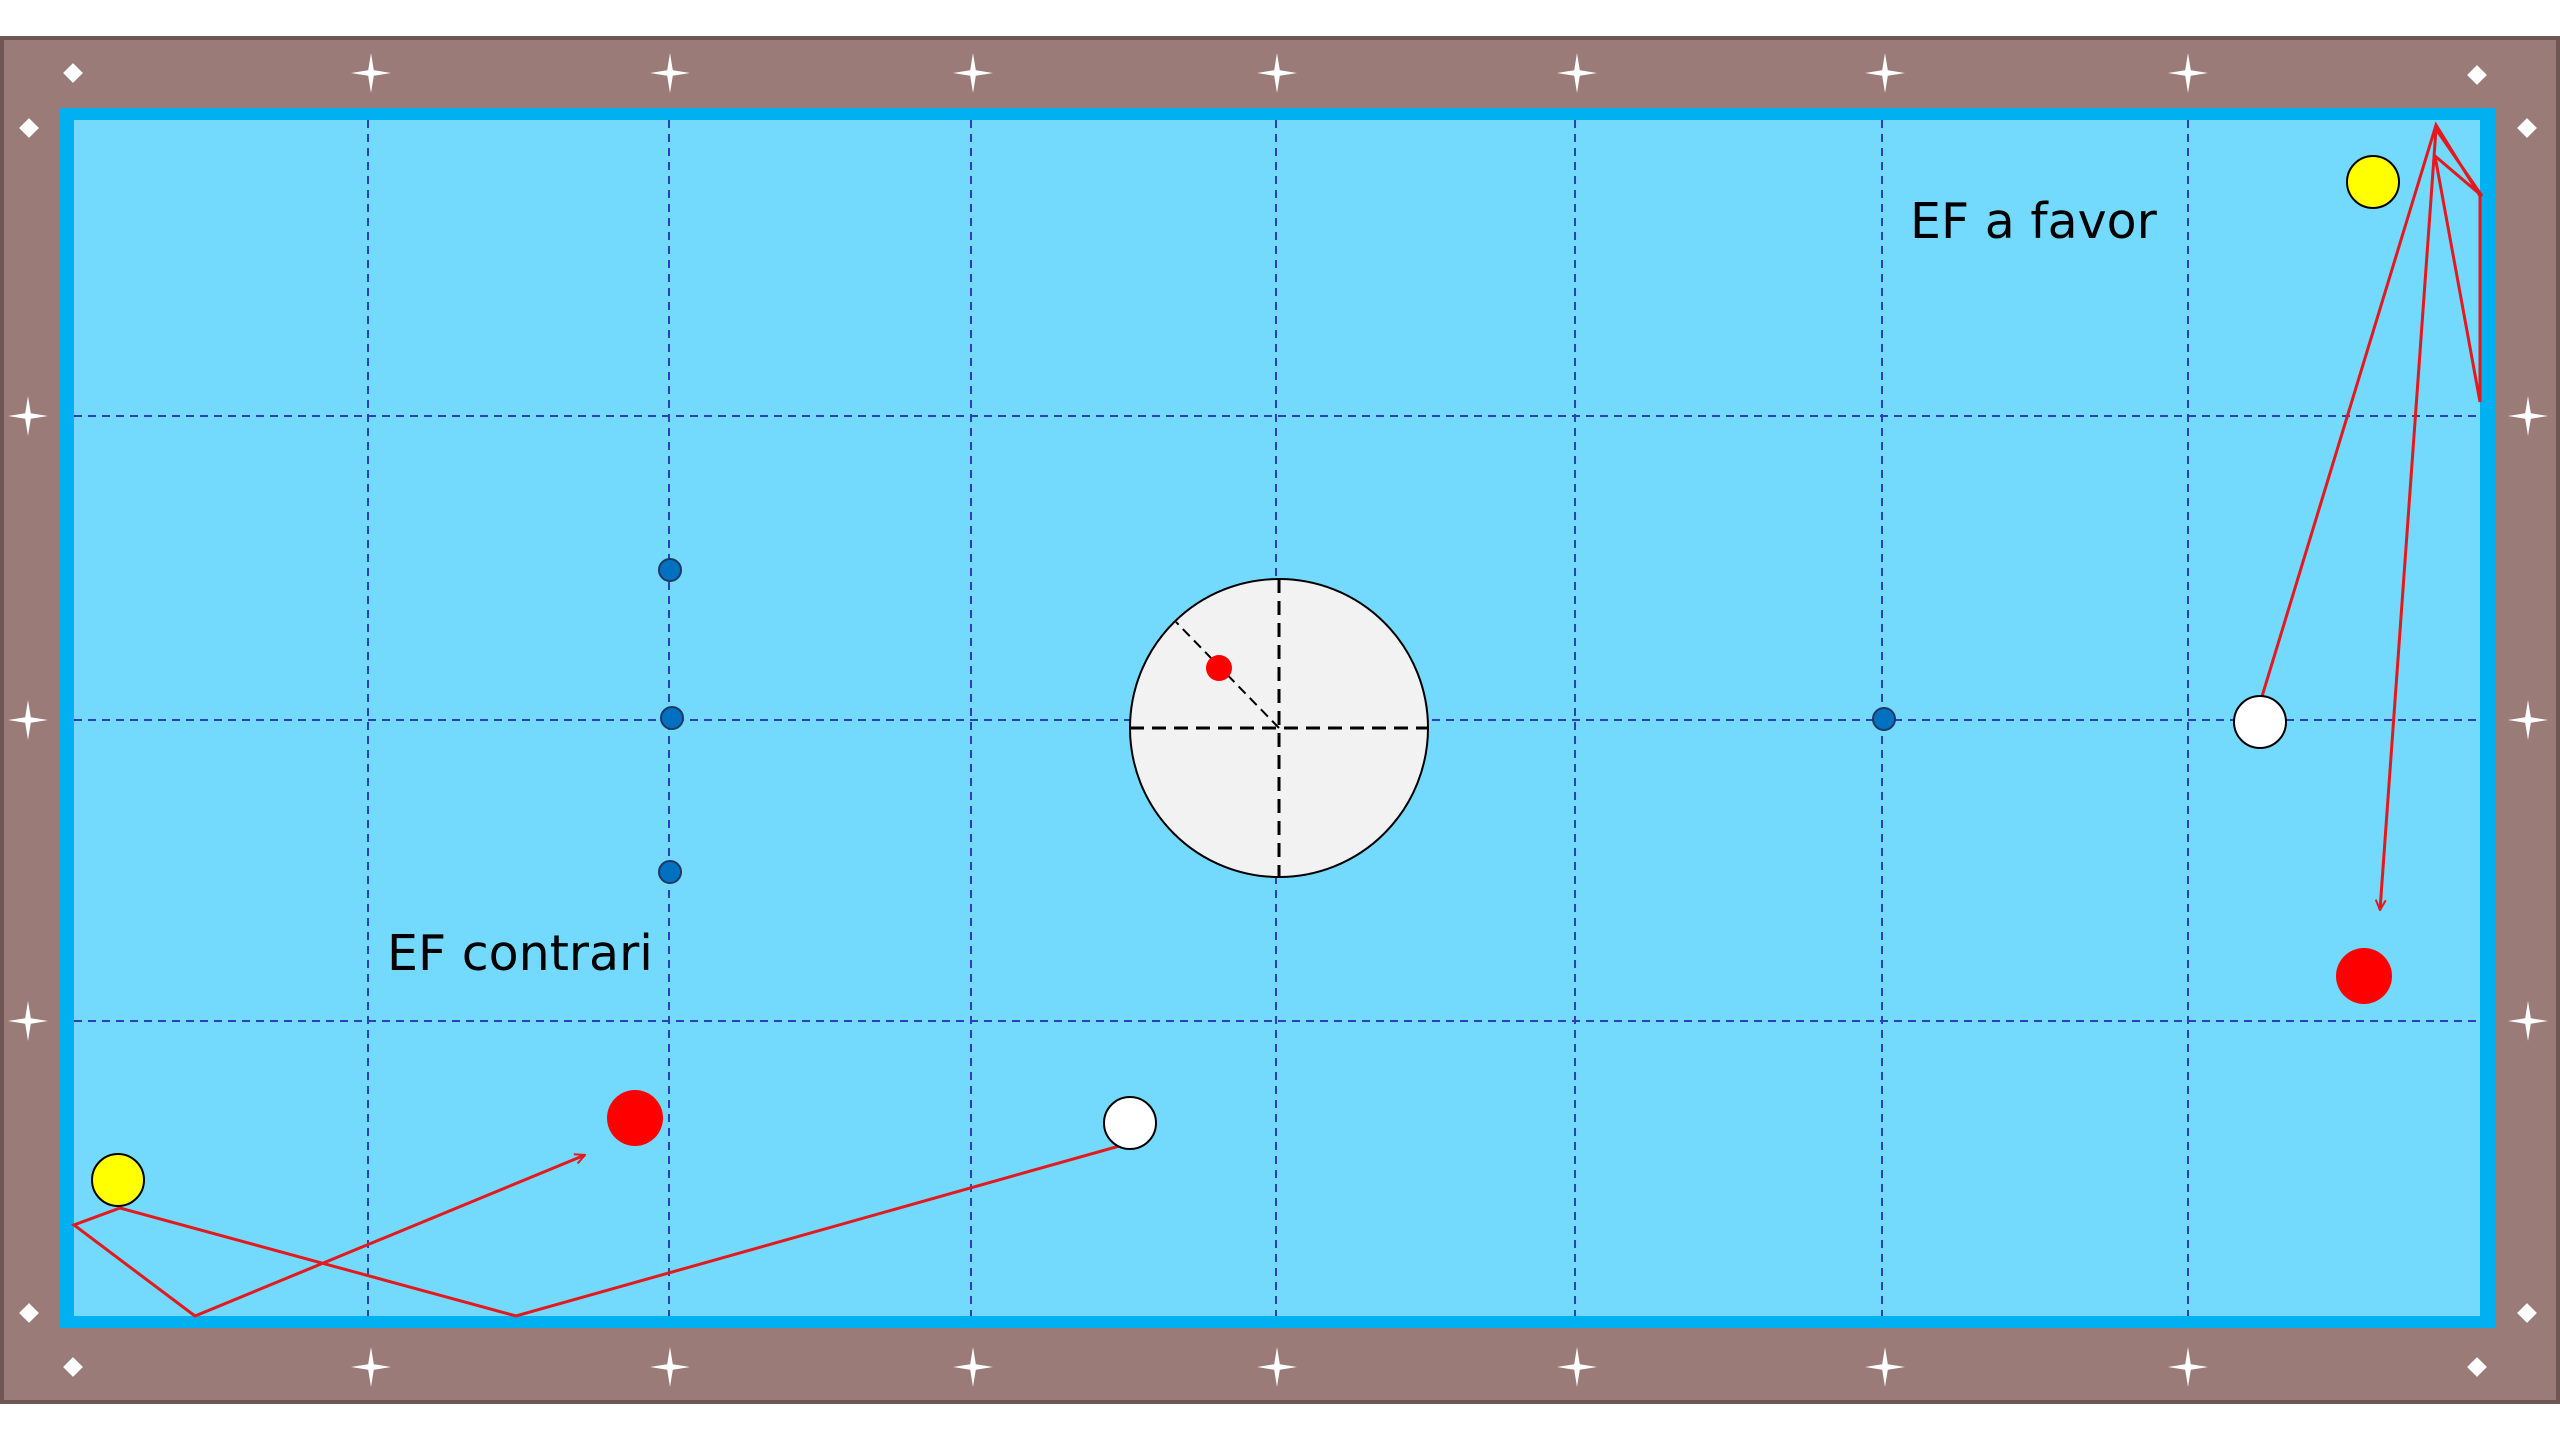 Image resolution: width=2560 pixels, height=1440 pixels. Describe the element at coordinates (2034, 221) in the screenshot. I see `label-ef-a-favor: EF a favor` at that location.